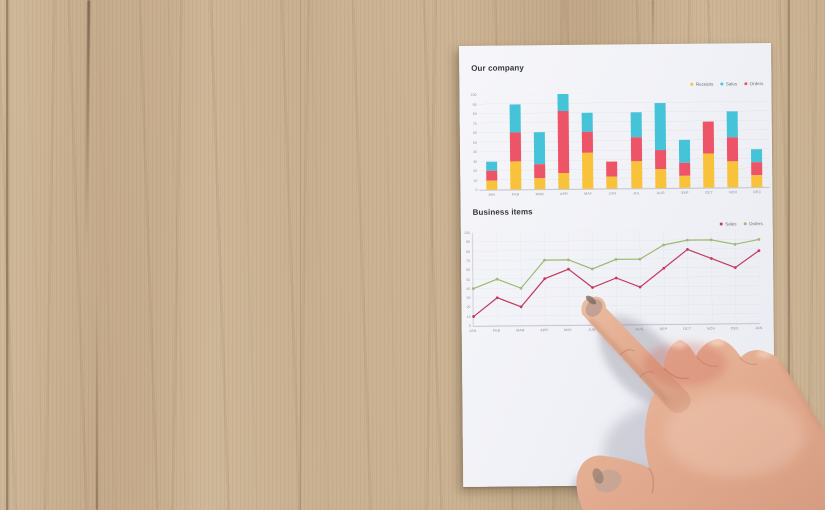  What do you see at coordinates (727, 223) in the screenshot?
I see `legend-item: Sales` at bounding box center [727, 223].